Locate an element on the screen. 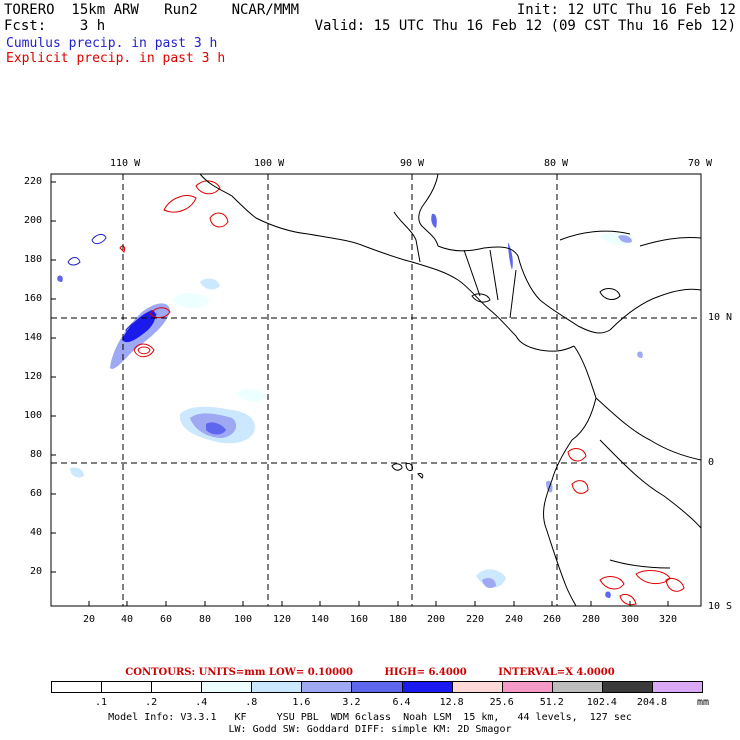 This screenshot has width=740, height=740. y-tick: 40 is located at coordinates (36, 532).